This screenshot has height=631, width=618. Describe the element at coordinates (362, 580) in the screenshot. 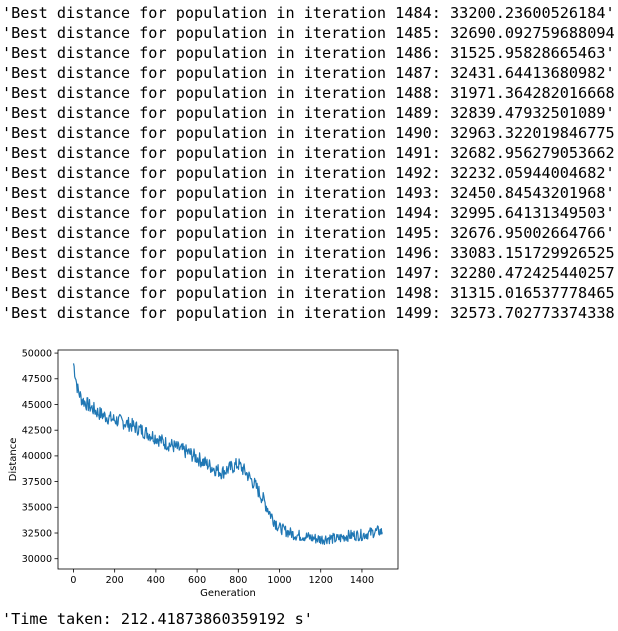

I see `x-tick-label: 1400` at that location.